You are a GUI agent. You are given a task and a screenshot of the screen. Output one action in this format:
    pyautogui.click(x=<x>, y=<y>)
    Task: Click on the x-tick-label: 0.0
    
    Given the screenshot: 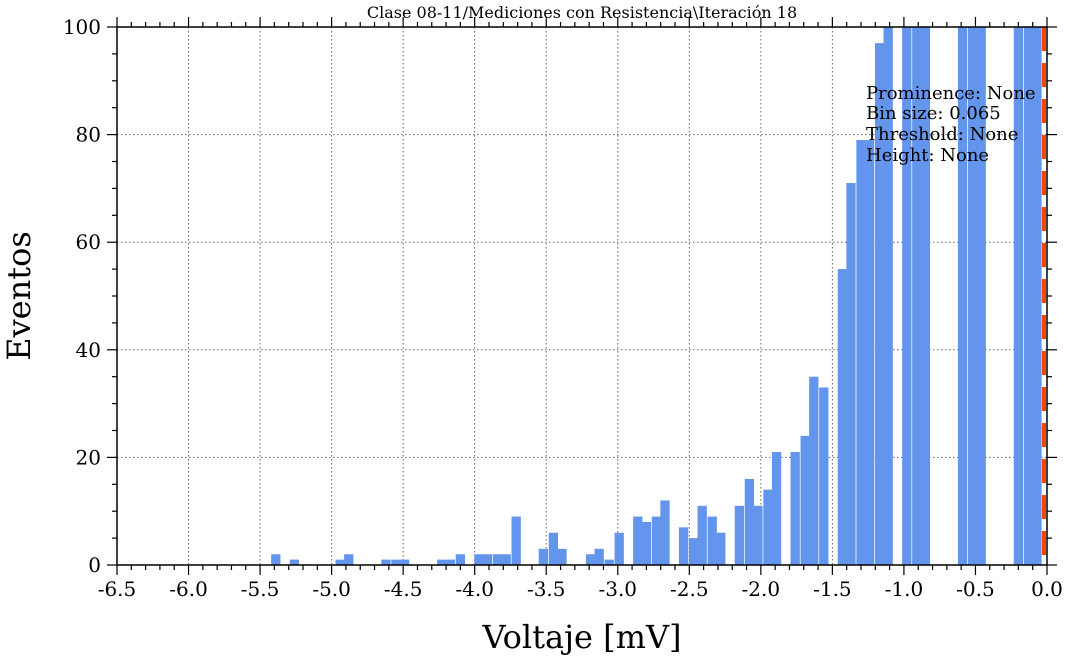 What is the action you would take?
    pyautogui.click(x=1047, y=589)
    